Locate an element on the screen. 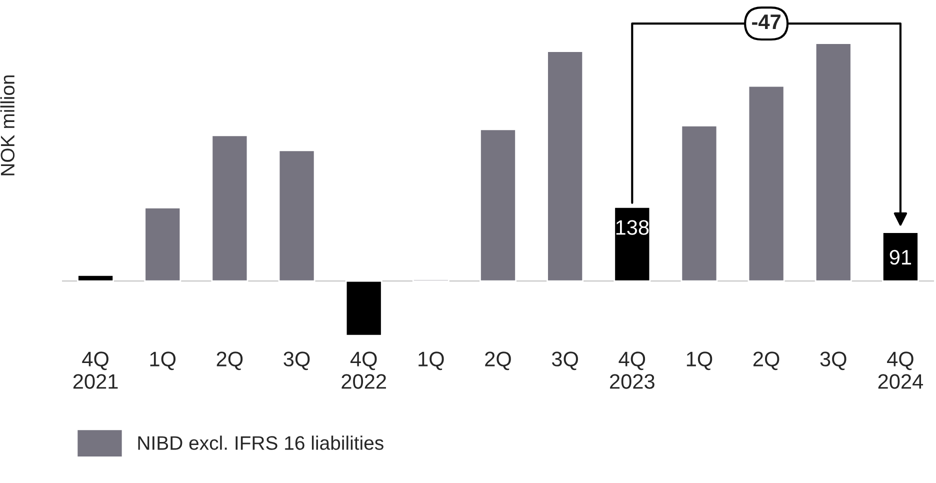 This screenshot has width=936, height=483. data-label: 91 is located at coordinates (901, 257).